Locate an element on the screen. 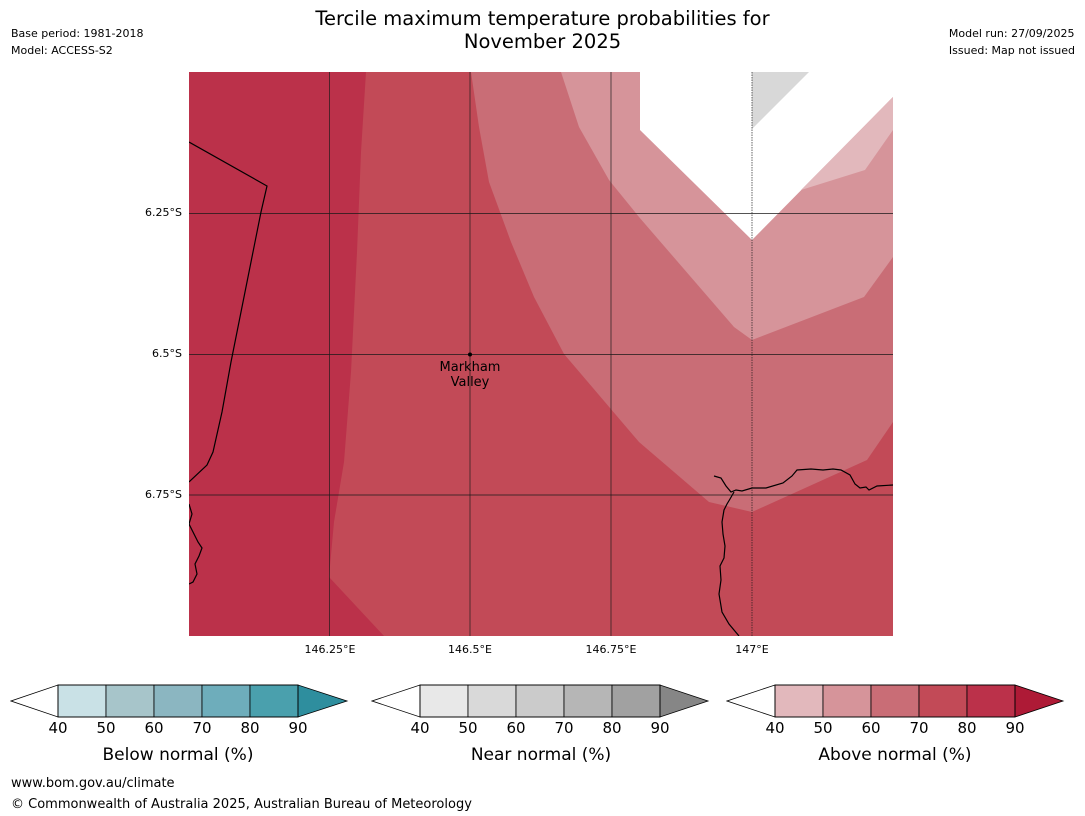 Image resolution: width=1085 pixels, height=816 pixels. below-max-end-triangle is located at coordinates (323, 701).